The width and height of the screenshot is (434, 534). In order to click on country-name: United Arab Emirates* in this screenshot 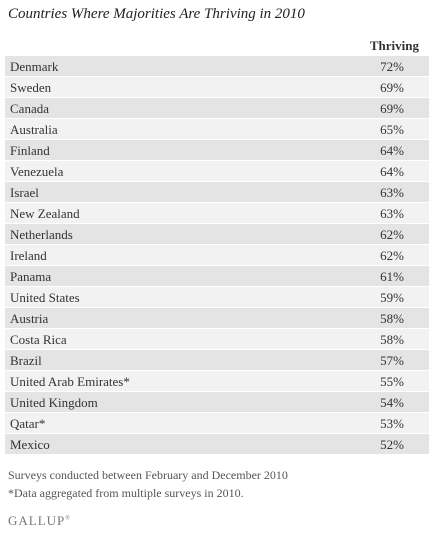, I will do `click(70, 381)`.